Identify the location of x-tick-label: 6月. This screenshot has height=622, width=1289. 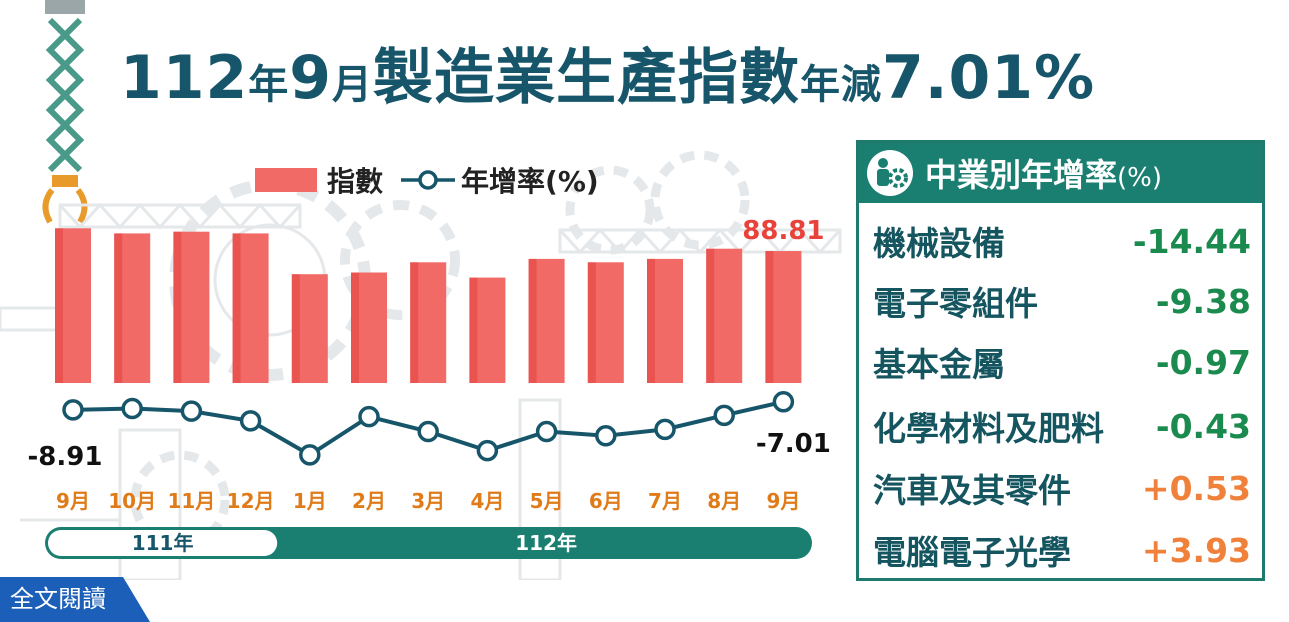
(606, 501).